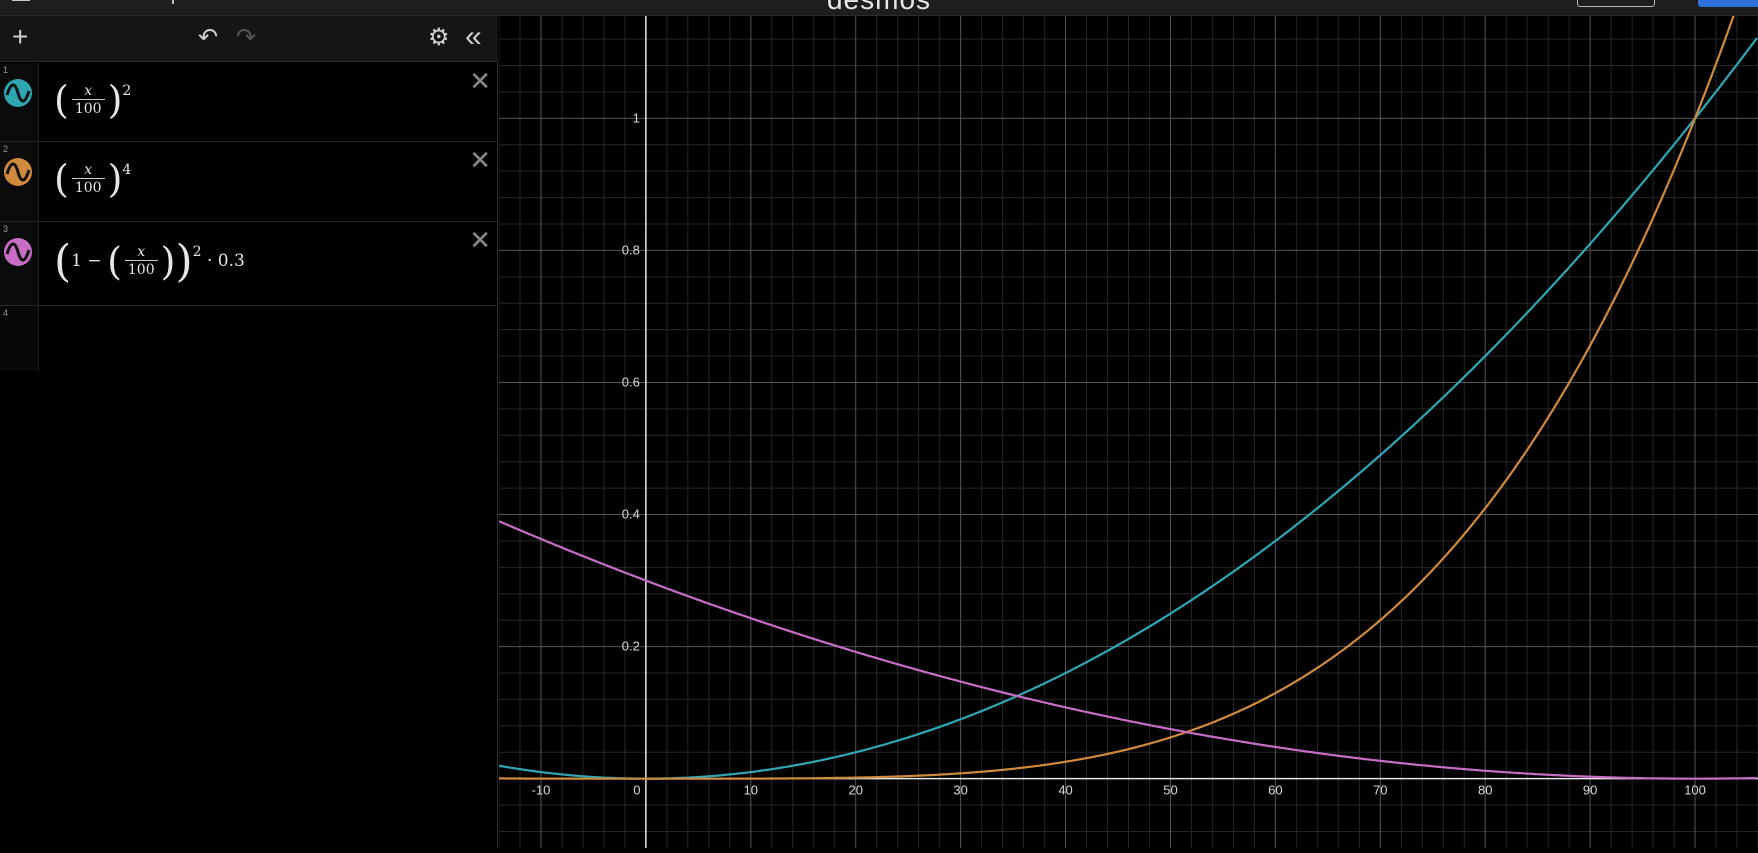 This screenshot has width=1758, height=853. Describe the element at coordinates (6, 313) in the screenshot. I see `expression-index: 4` at that location.